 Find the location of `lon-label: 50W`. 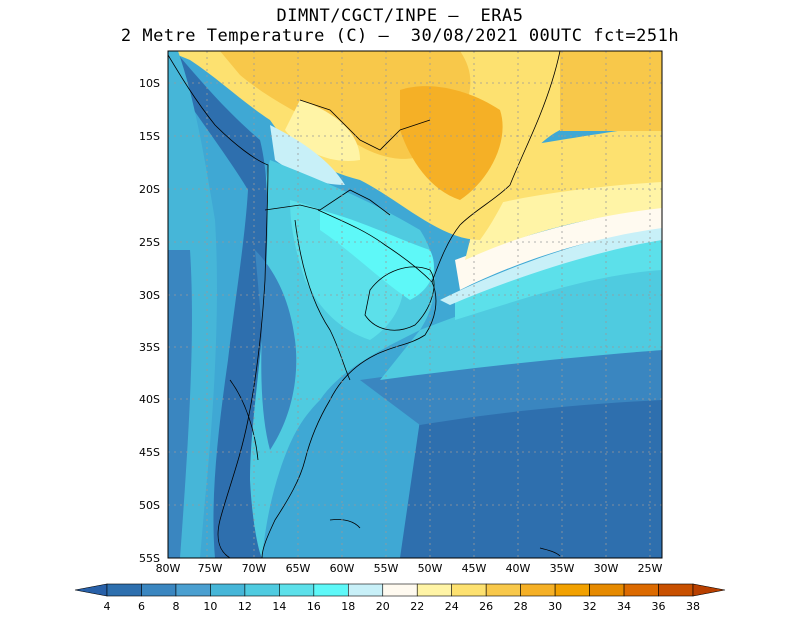

lon-label: 50W is located at coordinates (430, 568).